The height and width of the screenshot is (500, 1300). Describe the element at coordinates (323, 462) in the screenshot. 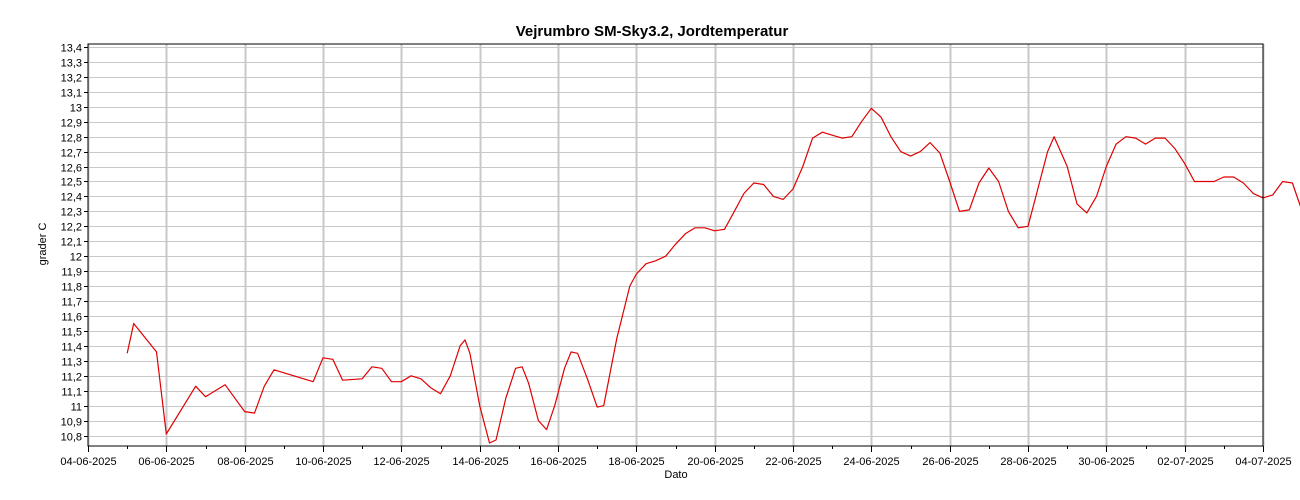

I see `x-tick-label: 10-06-2025` at that location.